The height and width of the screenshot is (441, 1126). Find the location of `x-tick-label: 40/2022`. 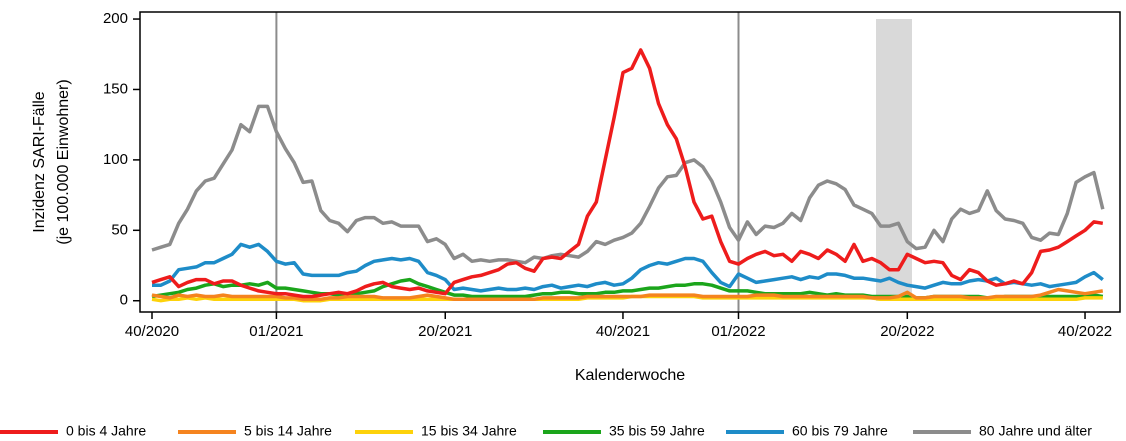

x-tick-label: 40/2022 is located at coordinates (1085, 331).